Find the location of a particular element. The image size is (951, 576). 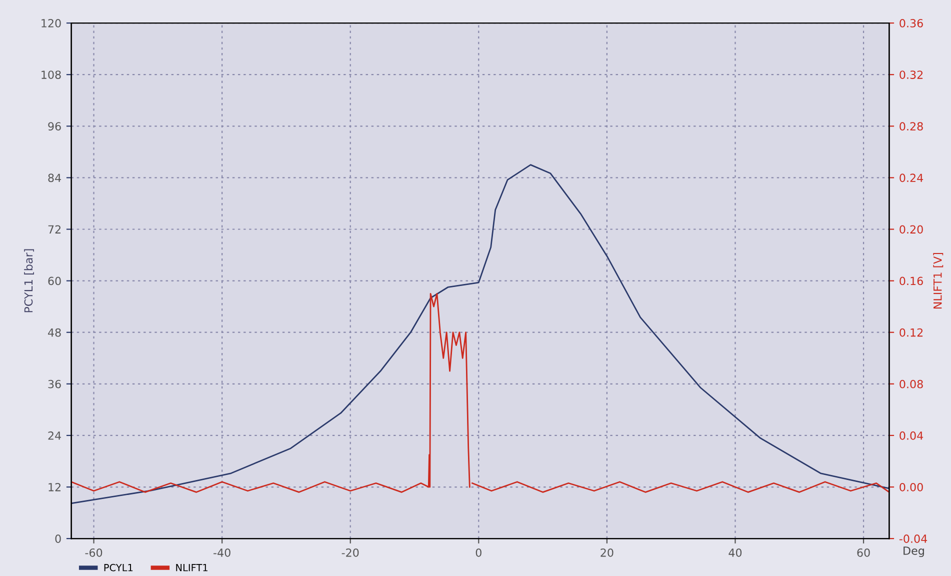

y-tick-label: 120 is located at coordinates (51, 23).